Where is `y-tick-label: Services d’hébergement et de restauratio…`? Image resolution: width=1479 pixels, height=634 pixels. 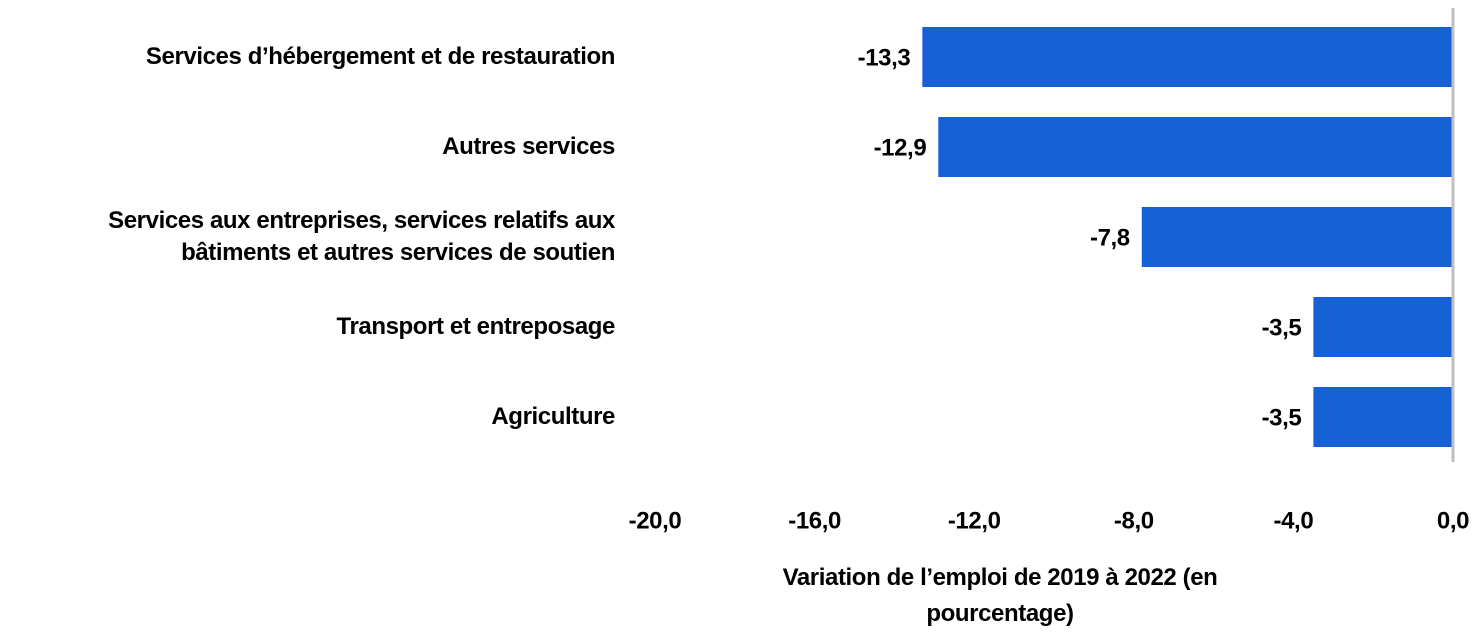
y-tick-label: Services d’hébergement et de restauratio… is located at coordinates (380, 56).